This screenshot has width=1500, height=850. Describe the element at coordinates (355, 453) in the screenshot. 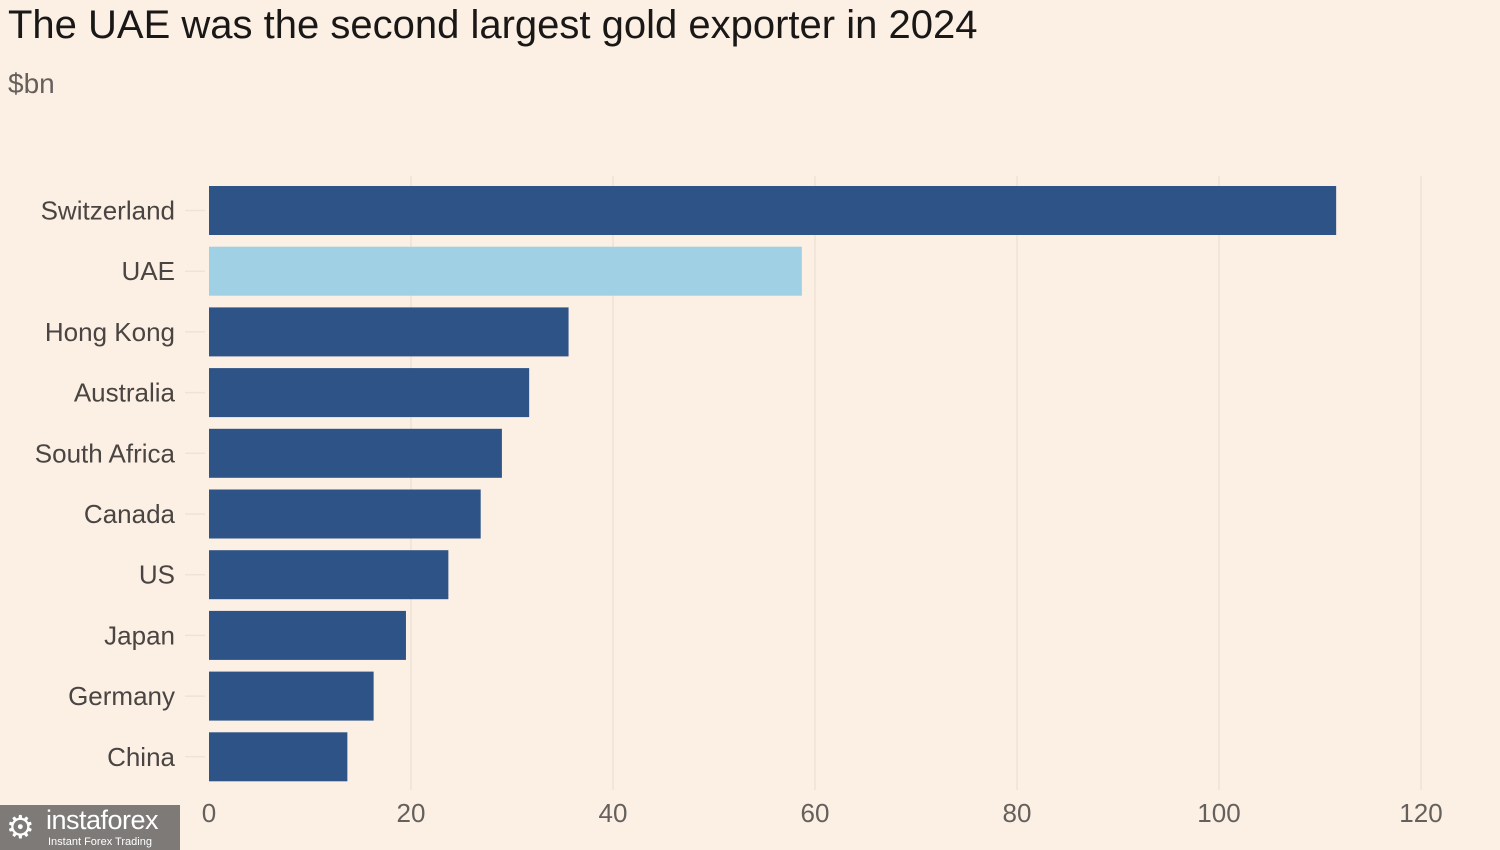

I see `bar-south-africa` at that location.